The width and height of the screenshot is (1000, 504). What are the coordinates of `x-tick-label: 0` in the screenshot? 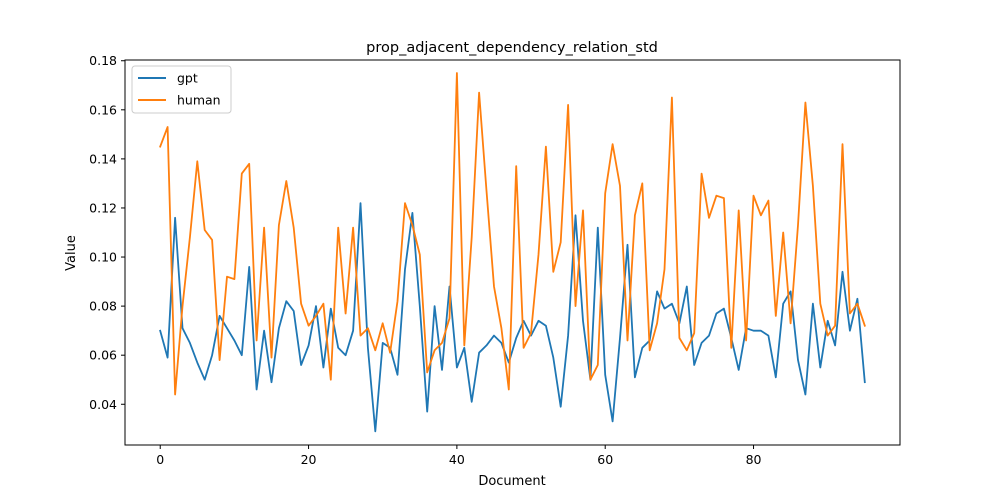 It's located at (160, 459).